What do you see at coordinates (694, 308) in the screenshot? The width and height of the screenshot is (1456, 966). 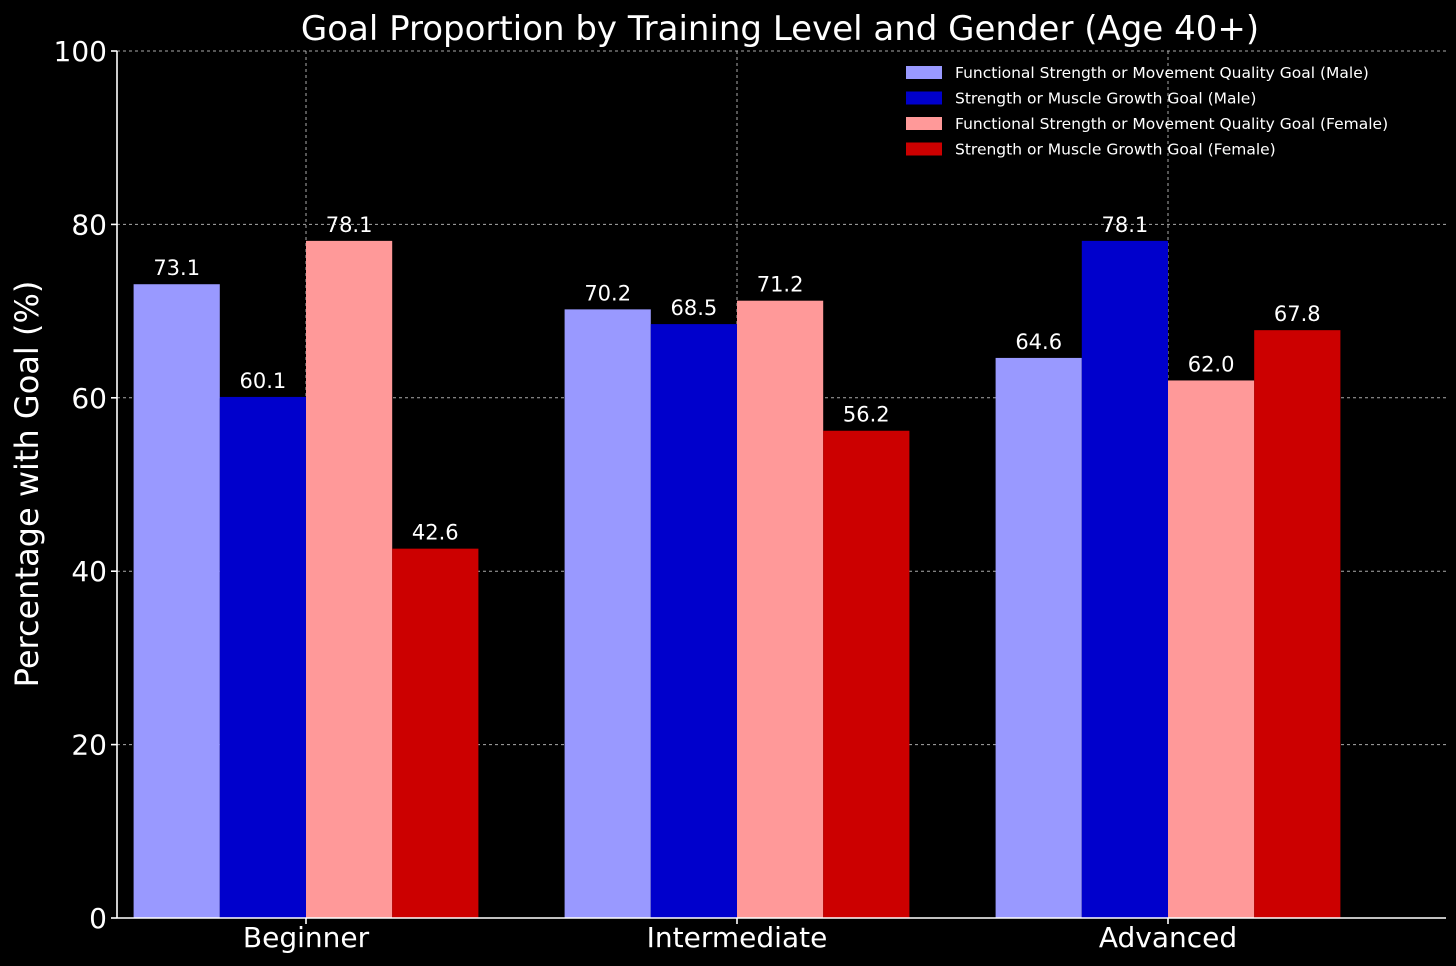 I see `bar-value-label: 68.5` at bounding box center [694, 308].